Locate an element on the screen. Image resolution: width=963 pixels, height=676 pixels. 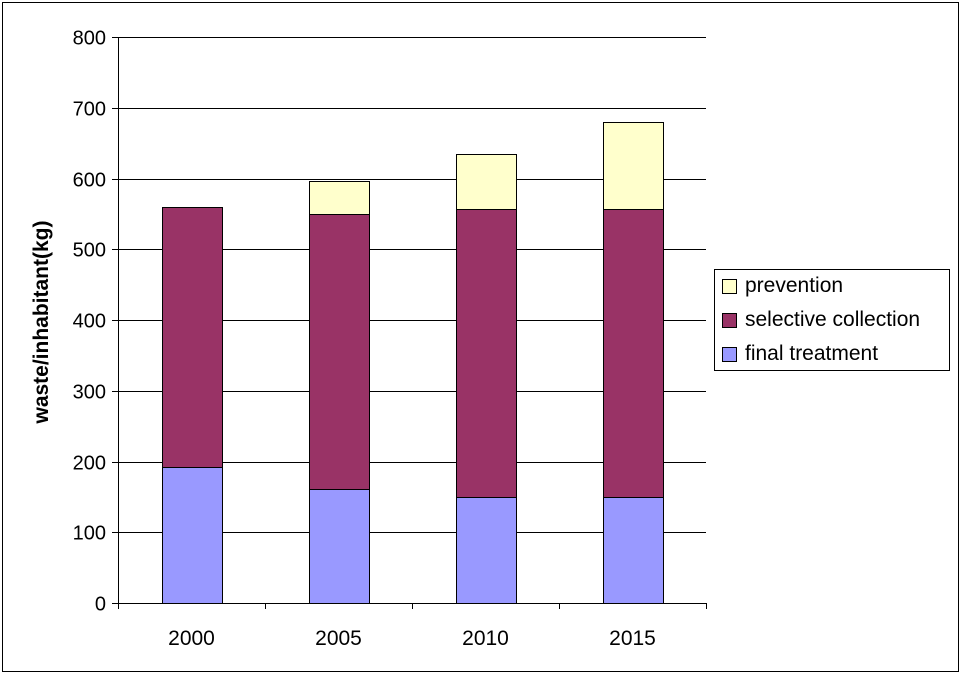
x-tick-label: 2005 is located at coordinates (338, 638).